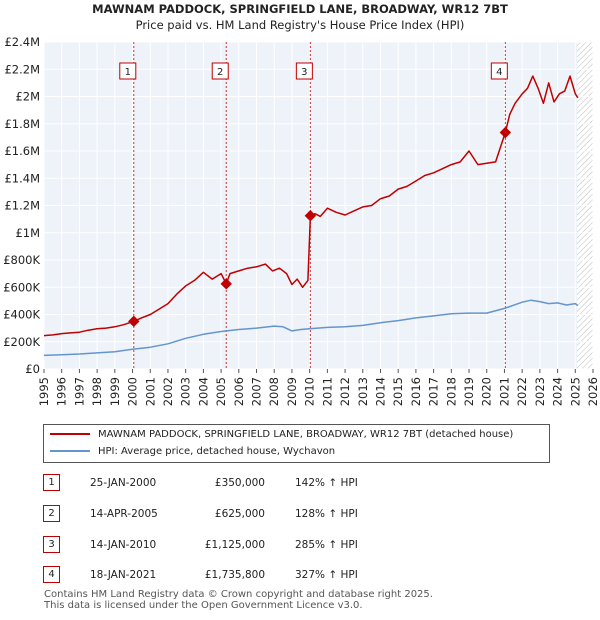  Describe the element at coordinates (575, 391) in the screenshot. I see `x-tick-label: 2025` at that location.